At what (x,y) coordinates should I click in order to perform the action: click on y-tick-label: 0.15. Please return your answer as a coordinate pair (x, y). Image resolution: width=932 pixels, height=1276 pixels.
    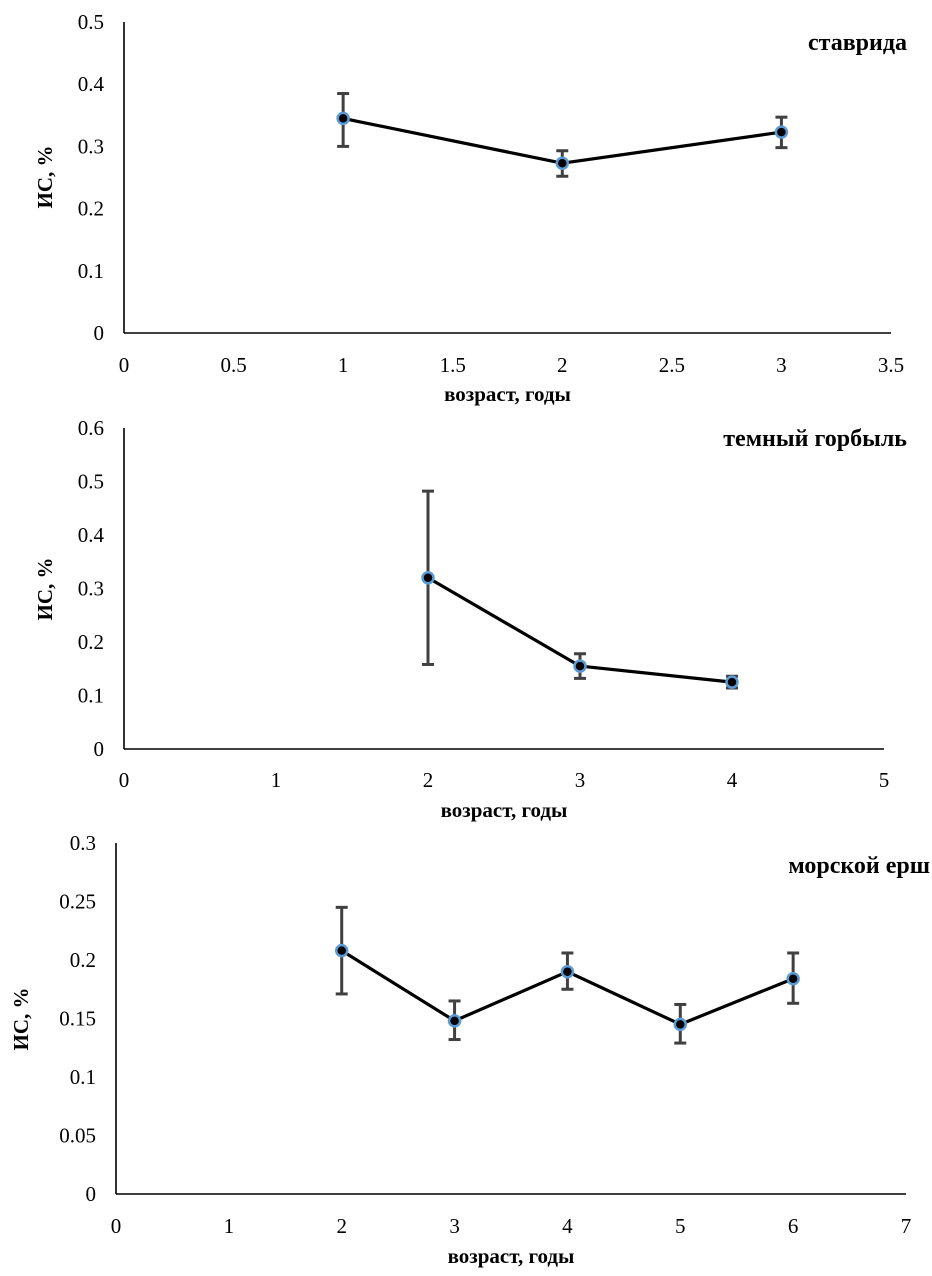
    Looking at the image, I should click on (77, 1019).